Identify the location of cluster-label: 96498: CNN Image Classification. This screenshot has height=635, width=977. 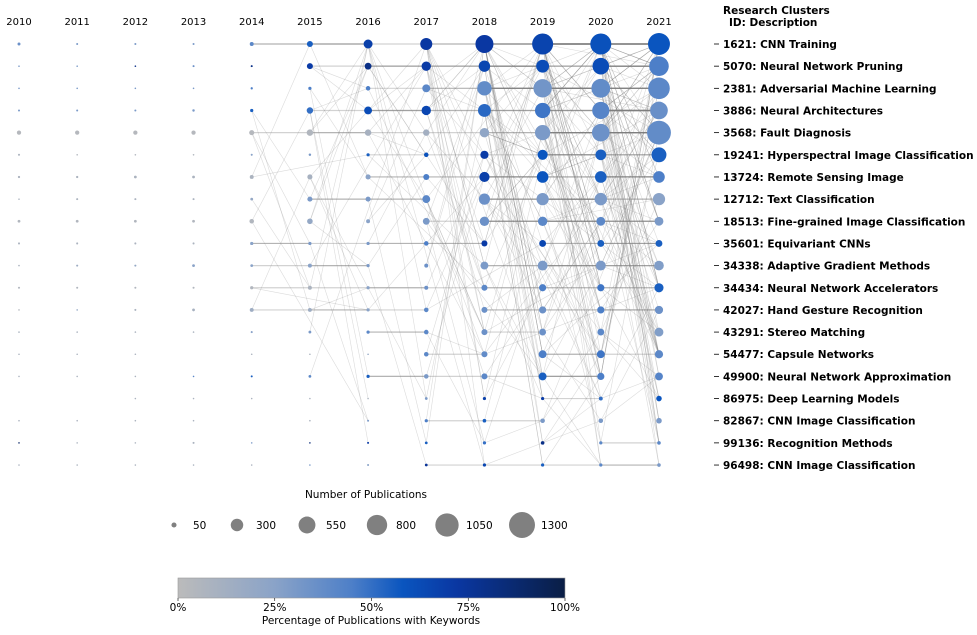
(819, 466).